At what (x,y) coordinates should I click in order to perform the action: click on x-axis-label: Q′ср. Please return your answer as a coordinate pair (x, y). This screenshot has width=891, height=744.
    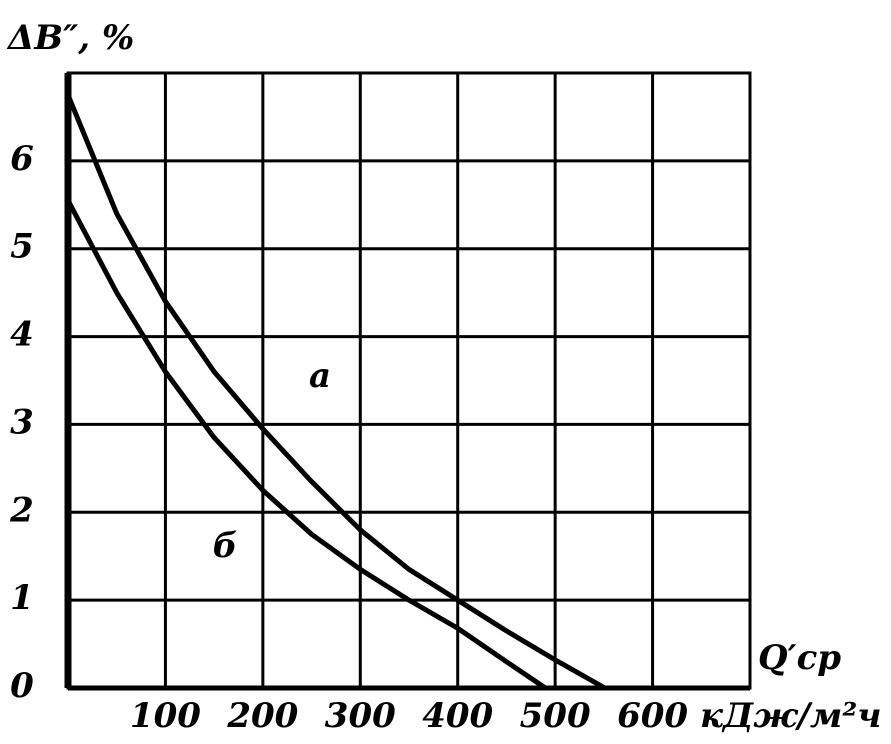
    Looking at the image, I should click on (799, 658).